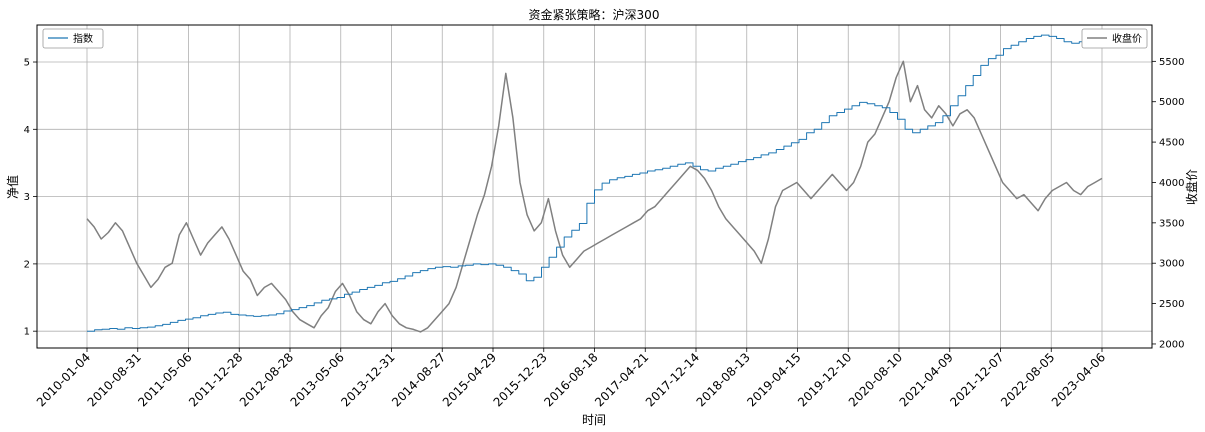  I want to click on y-right-tick-label: 4000, so click(1171, 183).